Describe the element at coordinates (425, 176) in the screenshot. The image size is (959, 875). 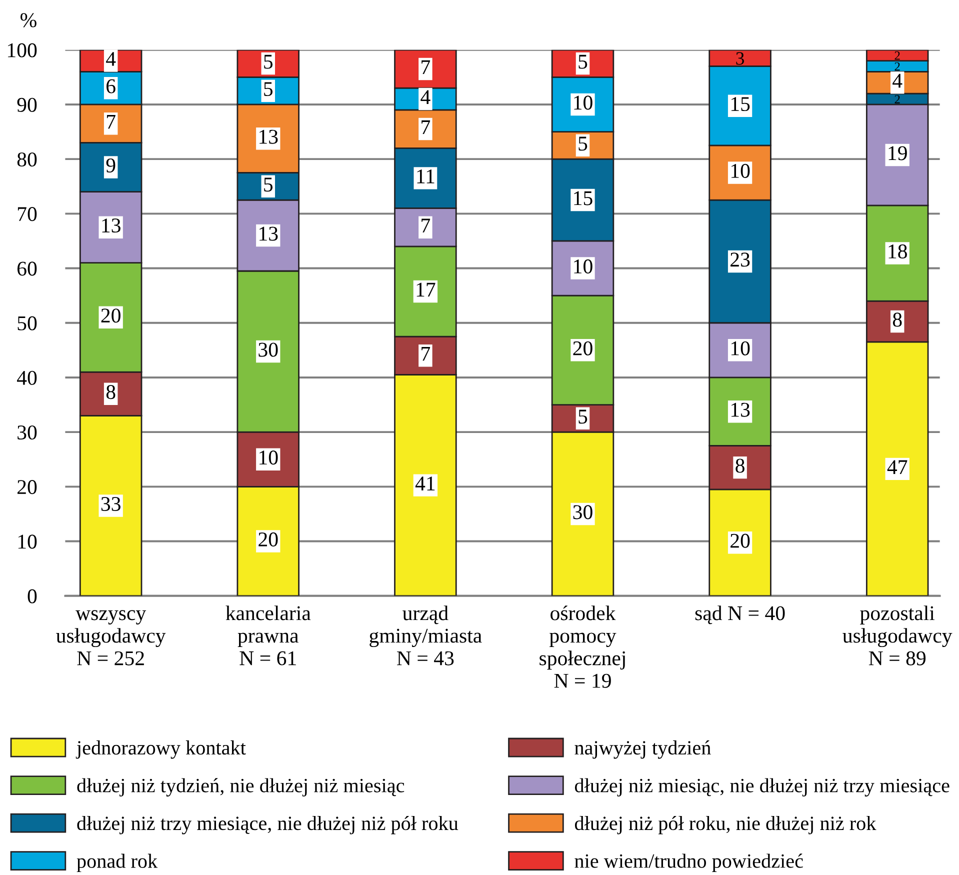
I see `data-label: 11` at that location.